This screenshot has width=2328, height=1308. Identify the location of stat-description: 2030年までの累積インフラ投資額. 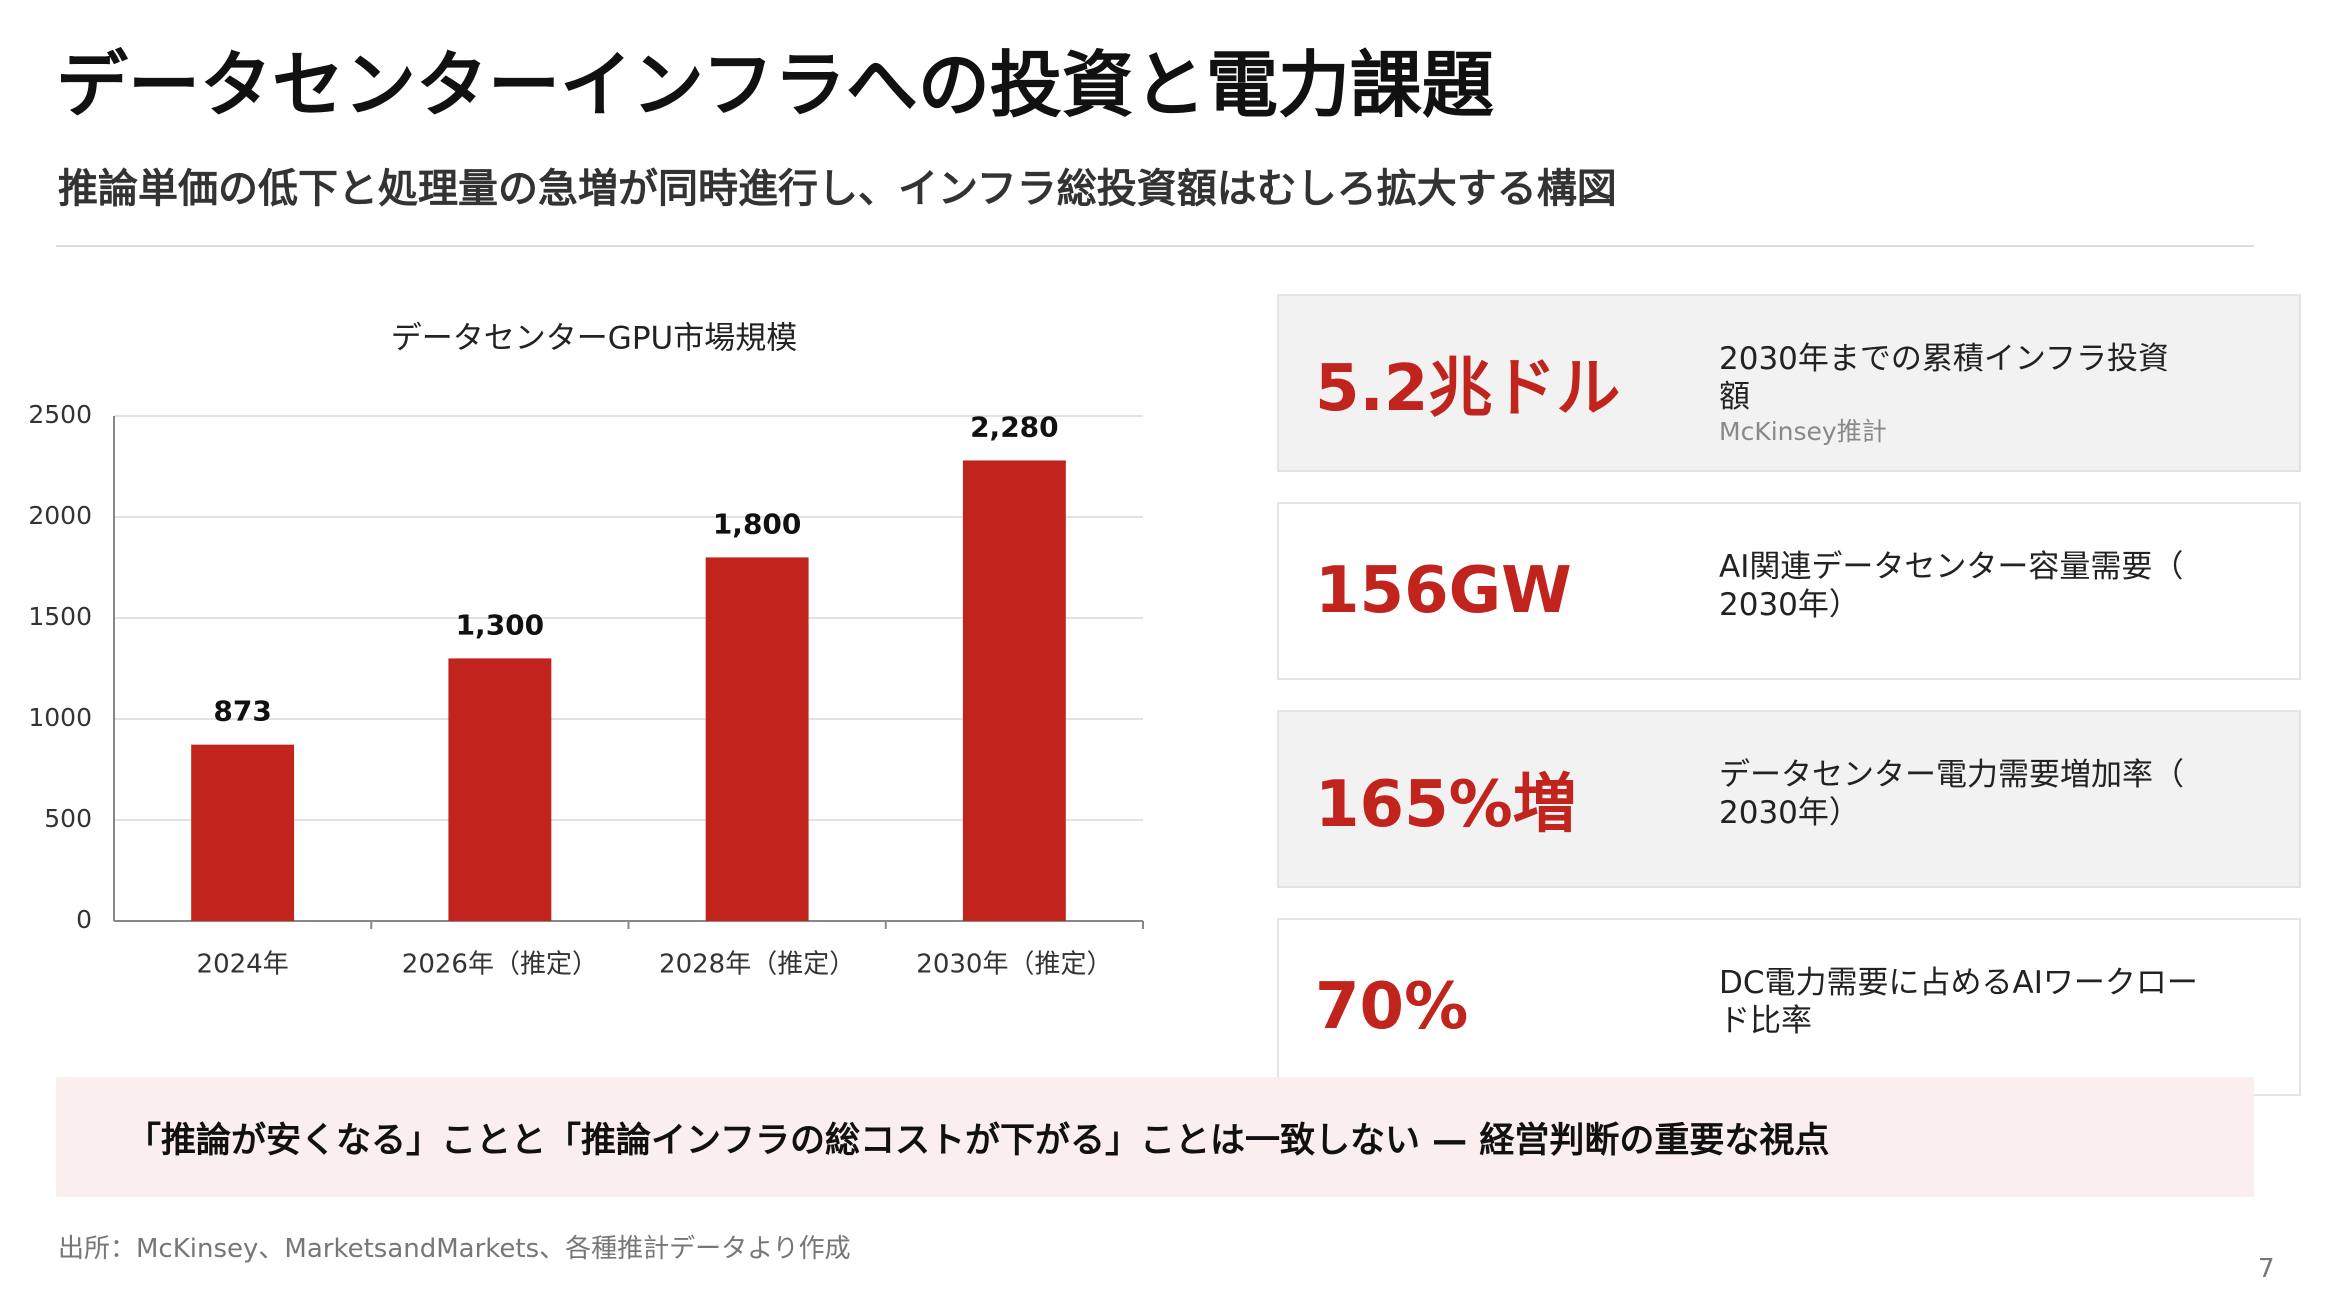
(1944, 378).